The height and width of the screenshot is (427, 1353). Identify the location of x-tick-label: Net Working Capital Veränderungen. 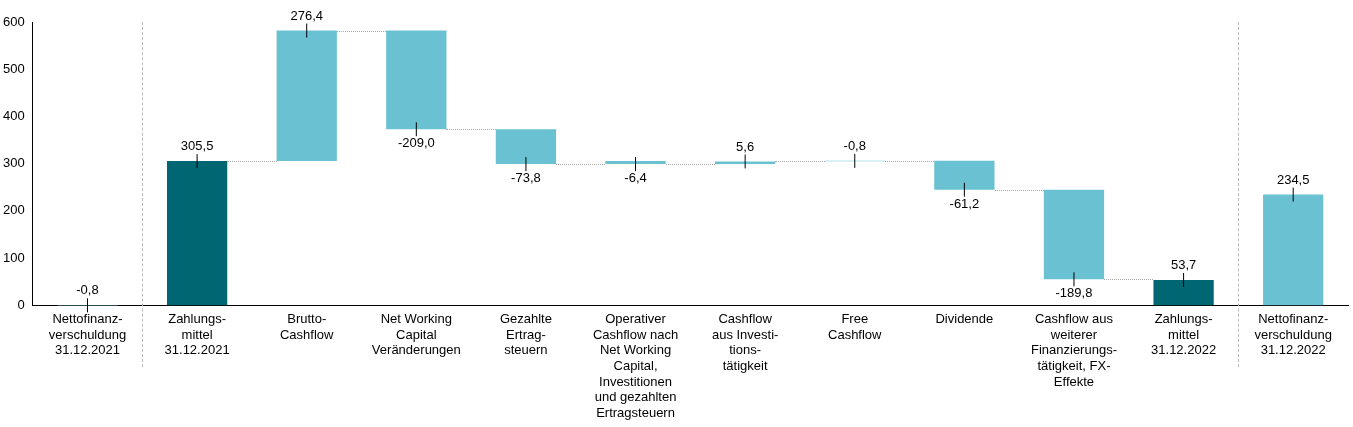
(416, 334).